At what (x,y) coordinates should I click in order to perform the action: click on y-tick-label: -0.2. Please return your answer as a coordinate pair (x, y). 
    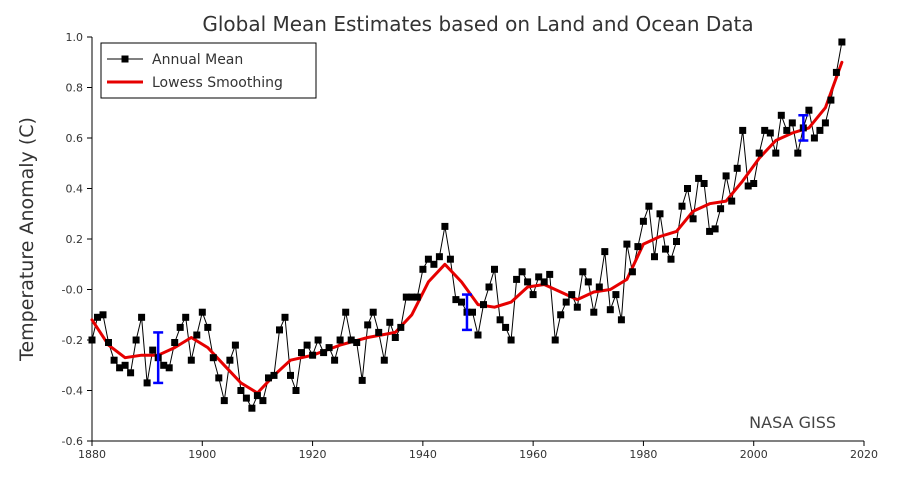
    Looking at the image, I should click on (72, 340).